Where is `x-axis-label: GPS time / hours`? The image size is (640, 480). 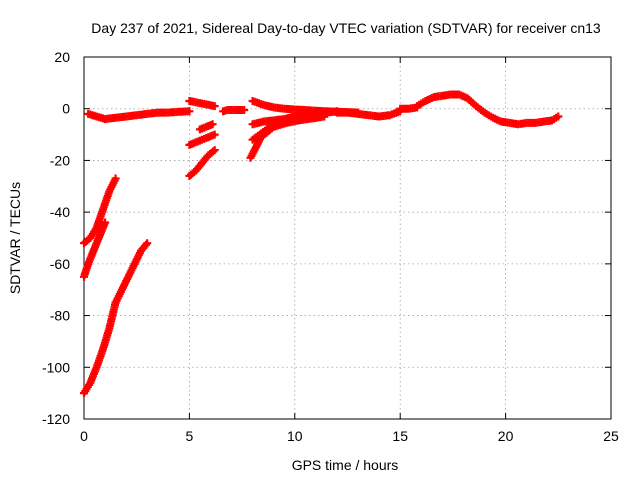 x-axis-label: GPS time / hours is located at coordinates (345, 465).